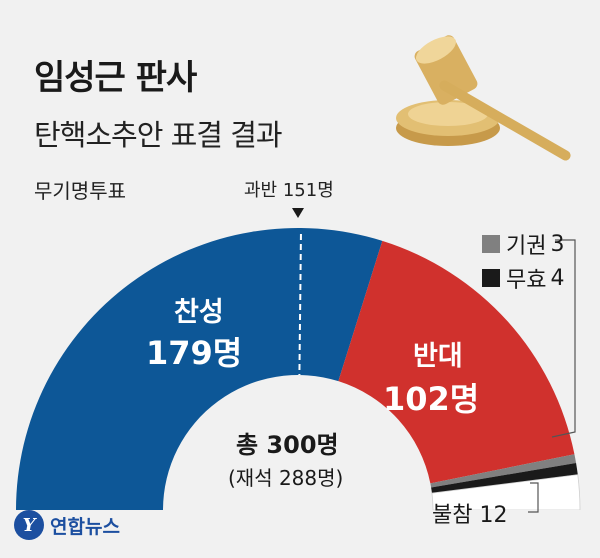 Image resolution: width=600 pixels, height=558 pixels. What do you see at coordinates (526, 246) in the screenshot?
I see `legend-label: 기권` at bounding box center [526, 246].